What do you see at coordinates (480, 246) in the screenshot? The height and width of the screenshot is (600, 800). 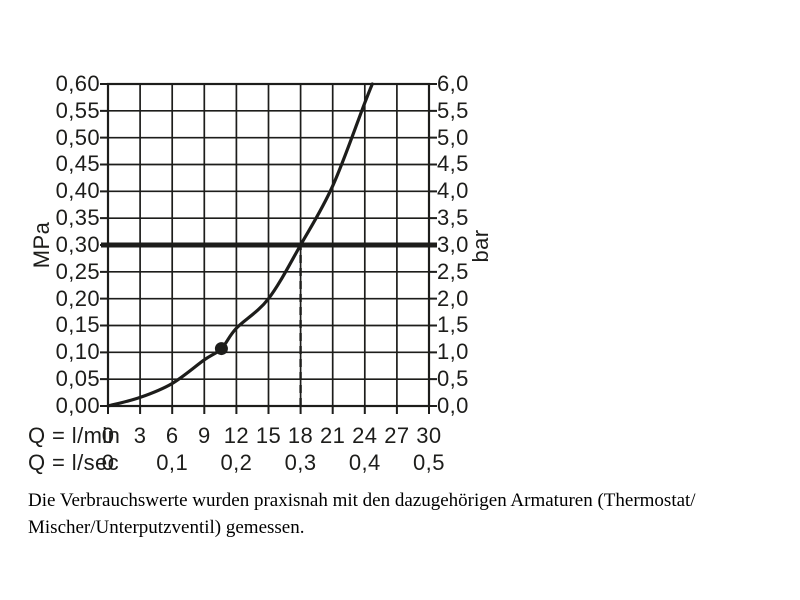 I see `y-axis-unit-bar: bar` at bounding box center [480, 246].